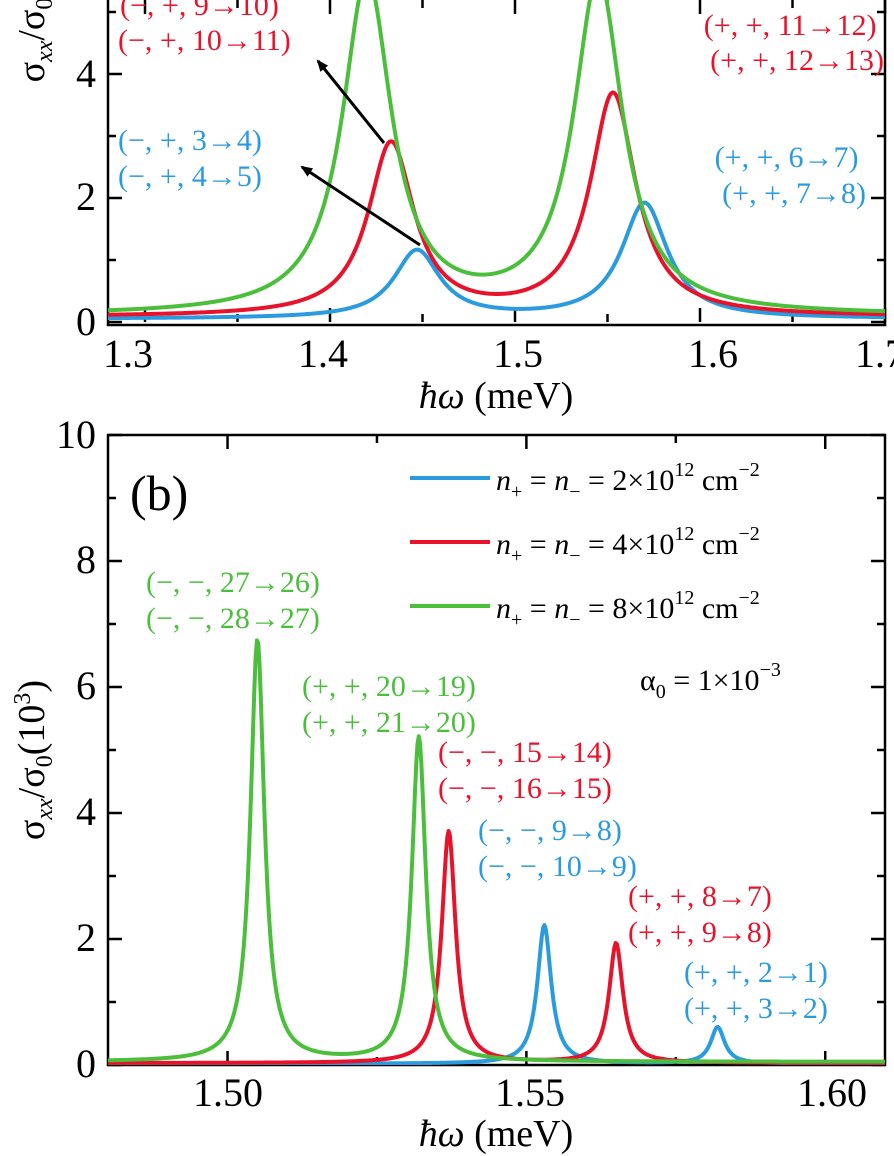 This screenshot has width=894, height=1156. What do you see at coordinates (713, 353) in the screenshot?
I see `a-xtick-label: 1.6` at bounding box center [713, 353].